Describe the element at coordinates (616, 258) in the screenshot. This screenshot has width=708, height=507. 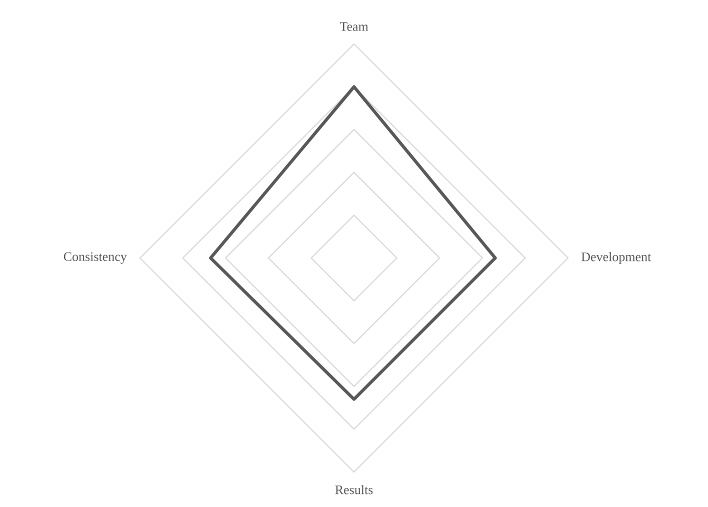
I see `spoke-label: Development` at that location.